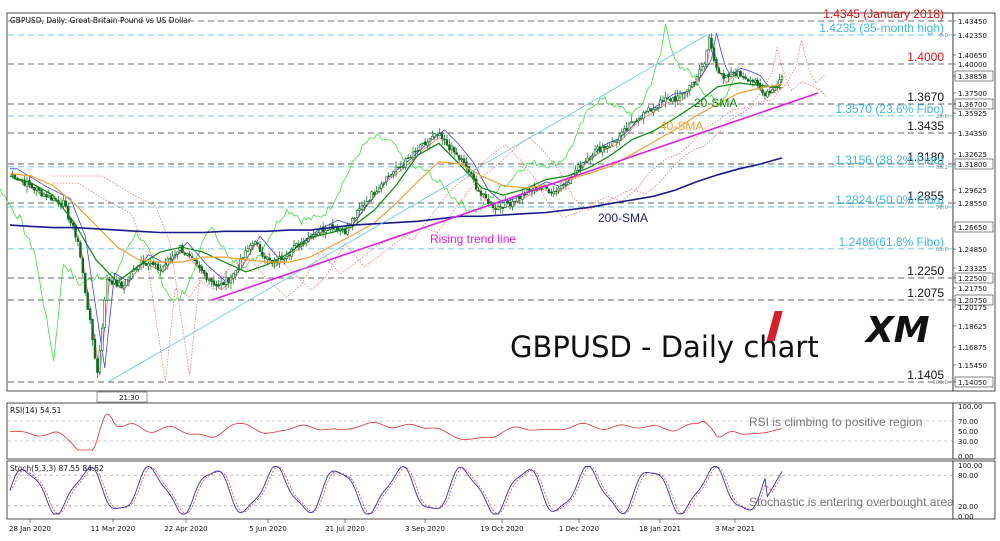  What do you see at coordinates (972, 36) in the screenshot?
I see `price-tick-label: 1.42350` at bounding box center [972, 36].